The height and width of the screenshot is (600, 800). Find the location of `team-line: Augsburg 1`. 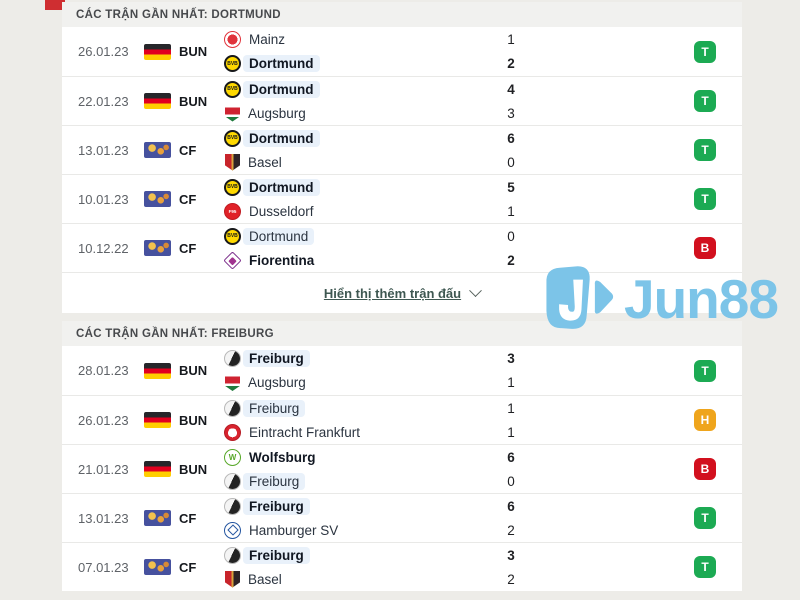

team-line: Augsburg 1 is located at coordinates (459, 382).